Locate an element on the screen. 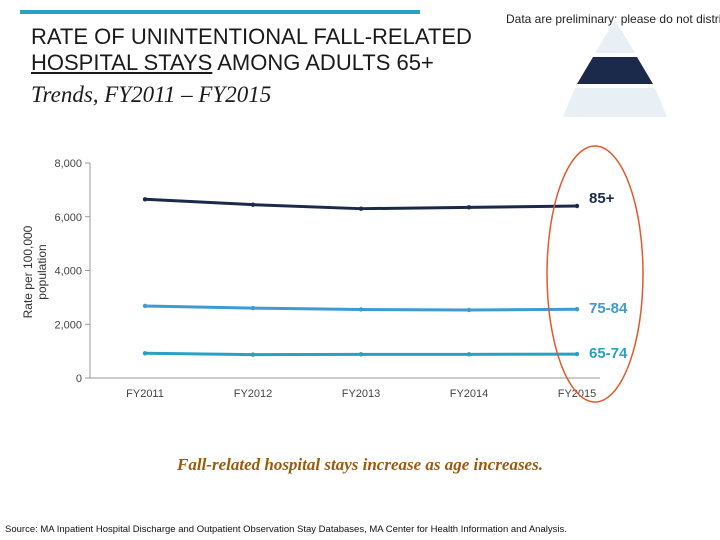  y-tick-label: 2,000 is located at coordinates (68, 325).